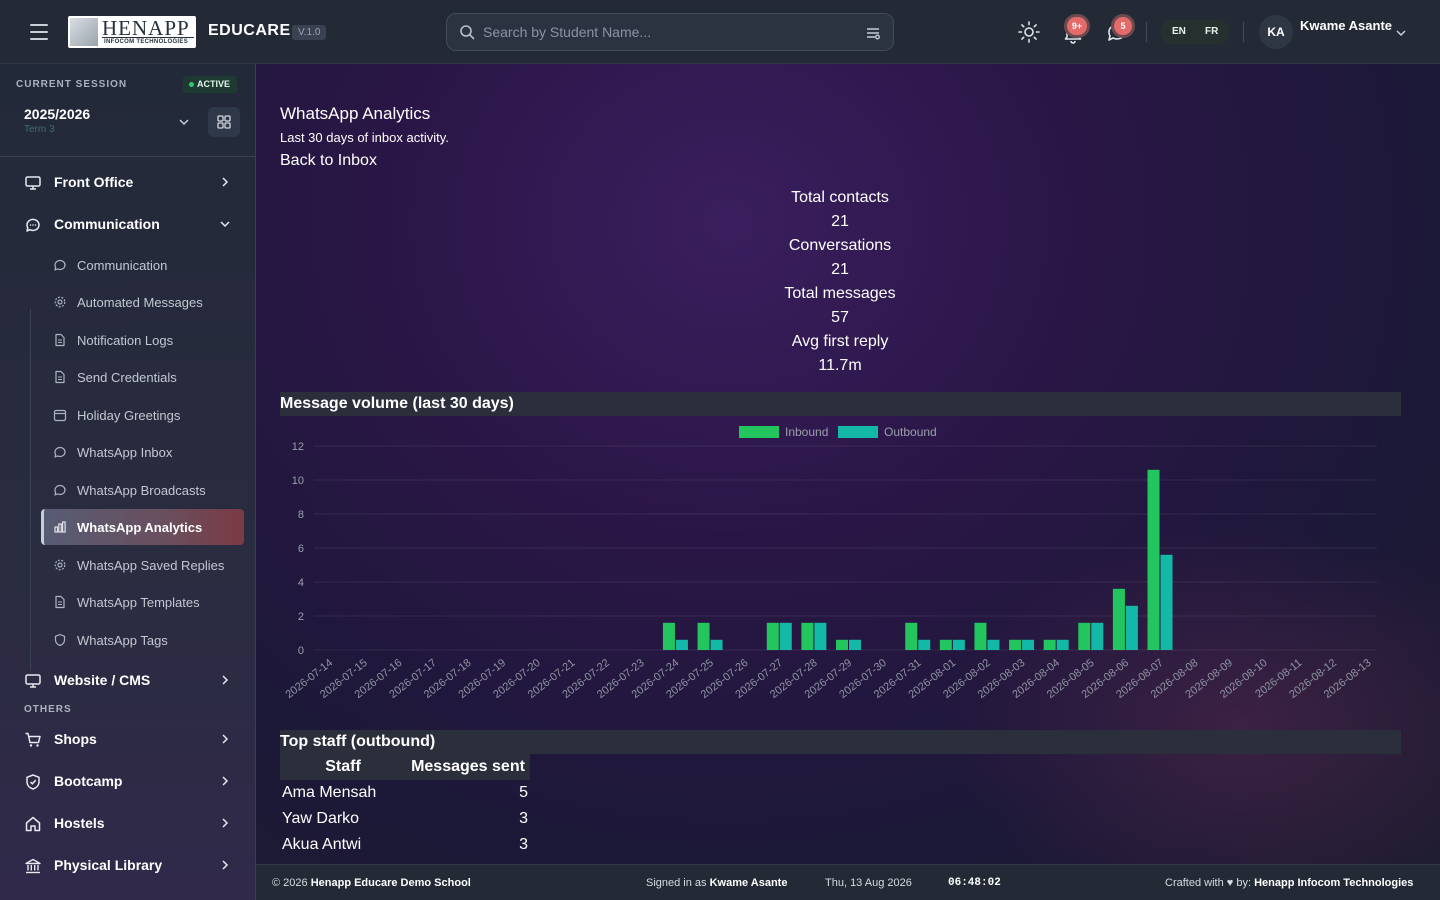  Describe the element at coordinates (405, 845) in the screenshot. I see `table-row: Akua Antwi 3` at that location.